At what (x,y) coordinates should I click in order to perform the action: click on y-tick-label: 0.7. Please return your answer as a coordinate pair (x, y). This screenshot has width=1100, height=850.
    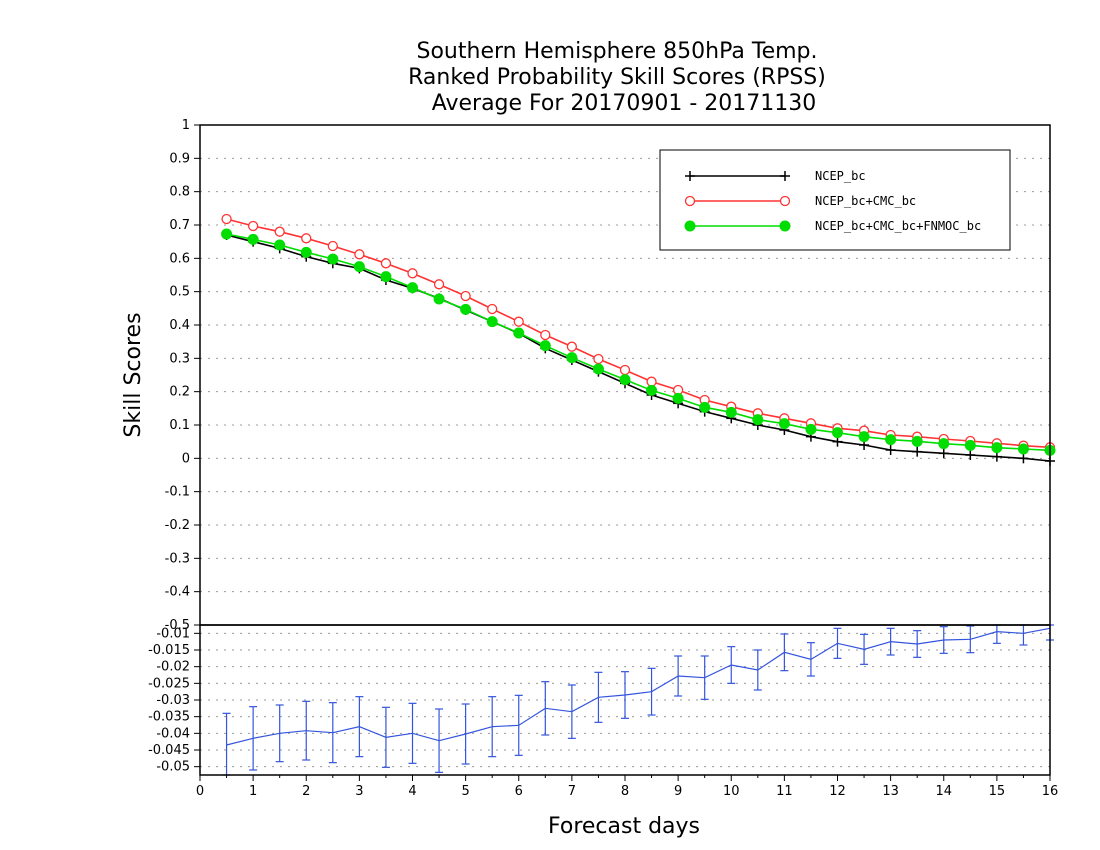
    Looking at the image, I should click on (179, 225).